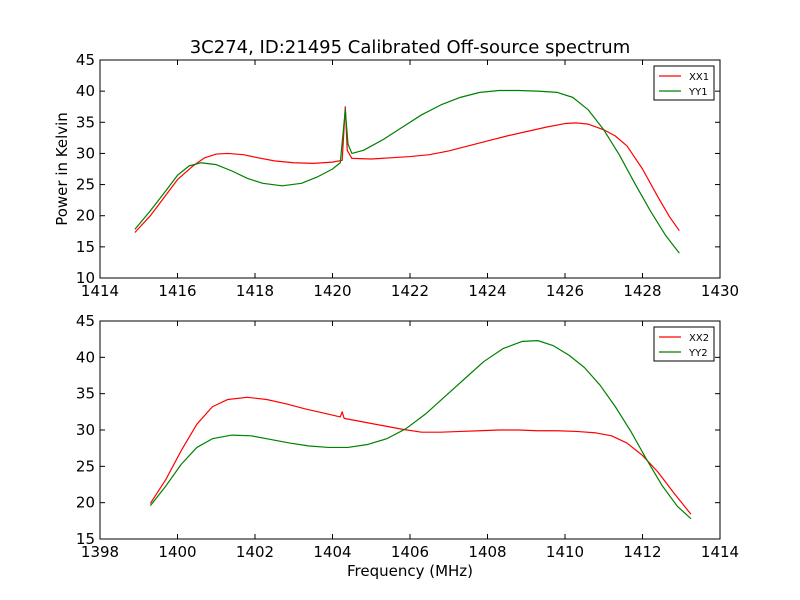  Describe the element at coordinates (85, 430) in the screenshot. I see `bottom-y-tick-label: 30` at that location.